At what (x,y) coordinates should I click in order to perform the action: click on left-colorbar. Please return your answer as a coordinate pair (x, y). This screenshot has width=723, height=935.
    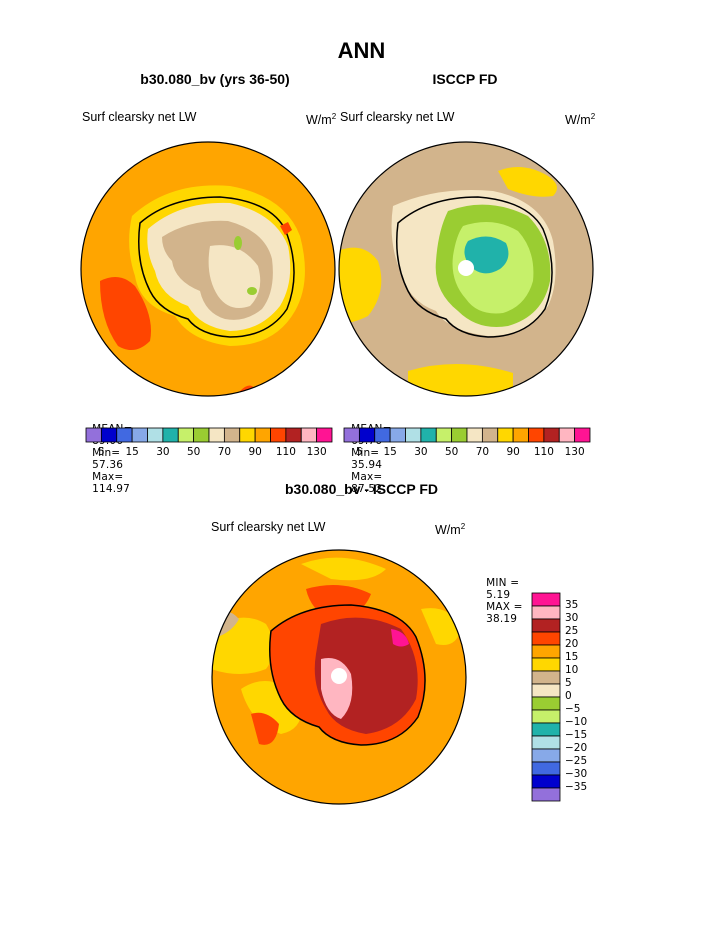
    Looking at the image, I should click on (209, 435).